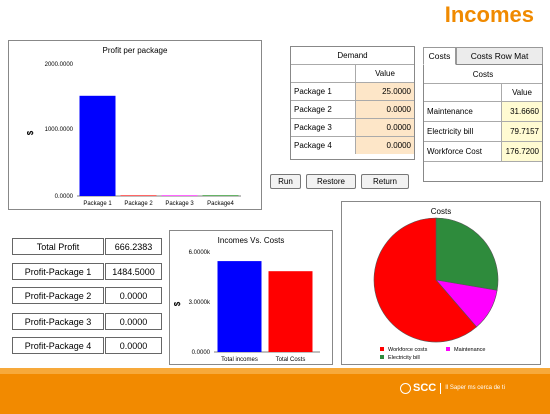 The width and height of the screenshot is (550, 414). What do you see at coordinates (521, 92) in the screenshot?
I see `costs-value-header: Value` at bounding box center [521, 92].